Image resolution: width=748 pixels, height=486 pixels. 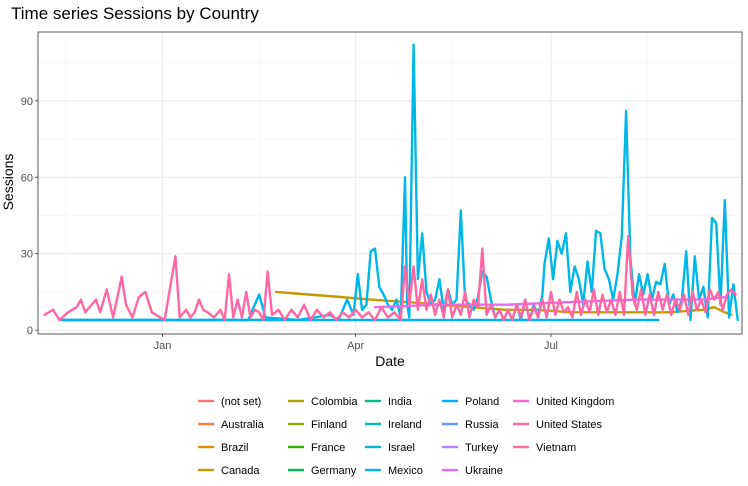 I want to click on legend-label: Vietnam, so click(x=556, y=448).